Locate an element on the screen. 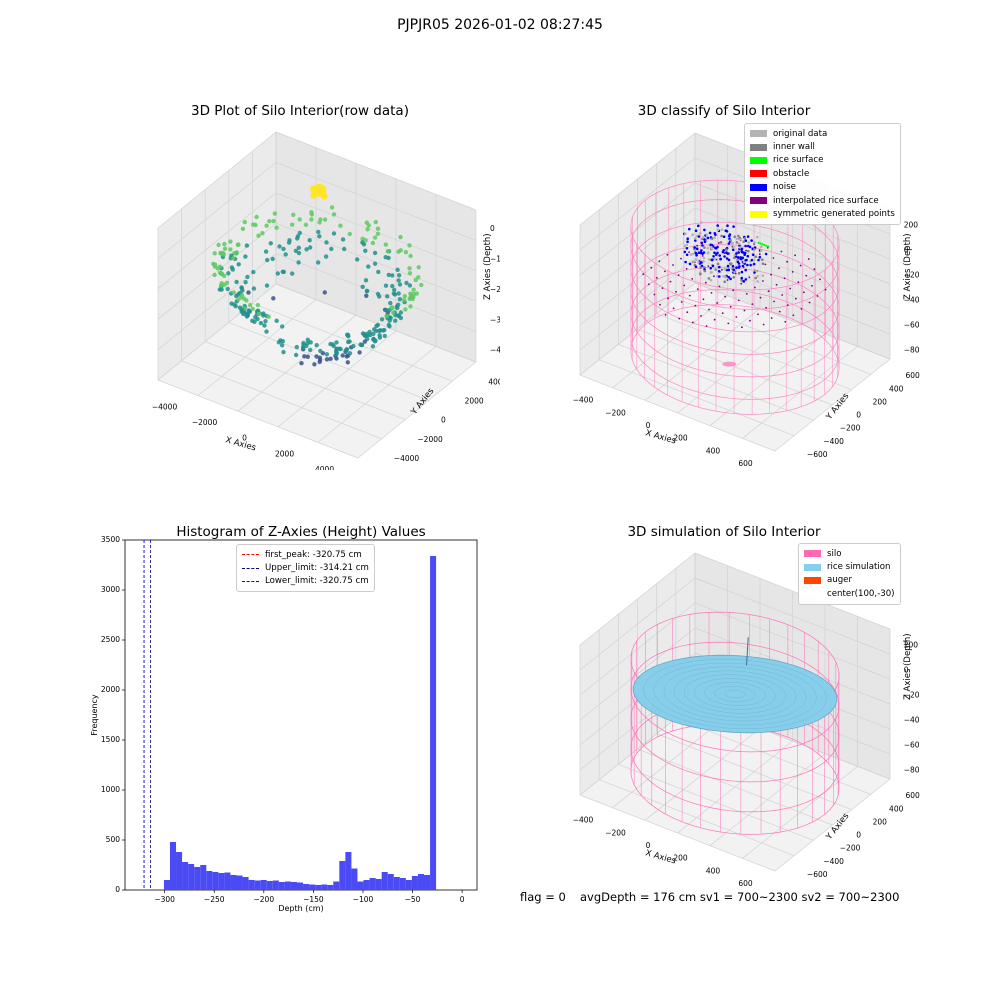 The width and height of the screenshot is (1000, 1000). y-tick-label: 4000 is located at coordinates (494, 381).